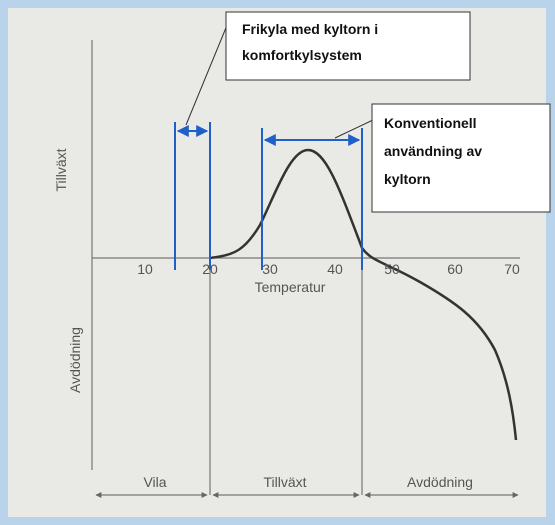  I want to click on callout-text: användning av, so click(433, 151).